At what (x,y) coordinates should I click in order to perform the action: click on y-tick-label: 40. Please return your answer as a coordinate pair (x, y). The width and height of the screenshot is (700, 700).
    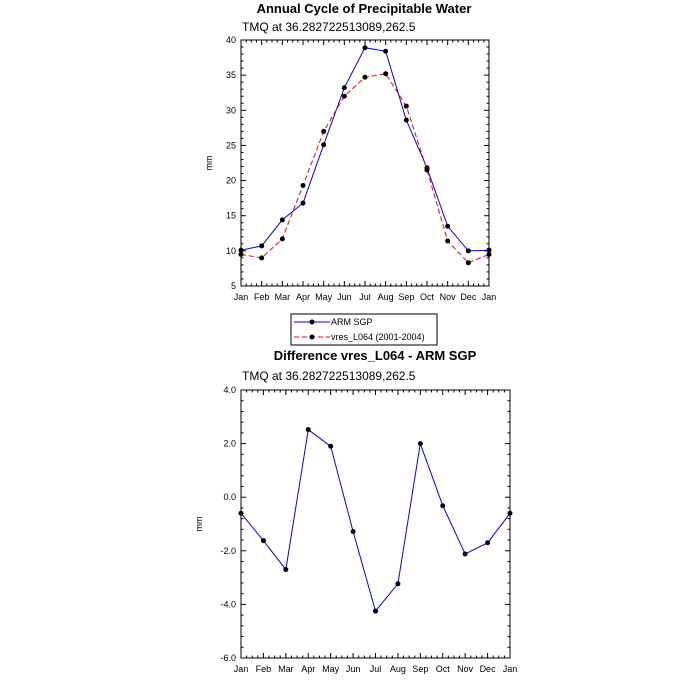
    Looking at the image, I should click on (231, 40).